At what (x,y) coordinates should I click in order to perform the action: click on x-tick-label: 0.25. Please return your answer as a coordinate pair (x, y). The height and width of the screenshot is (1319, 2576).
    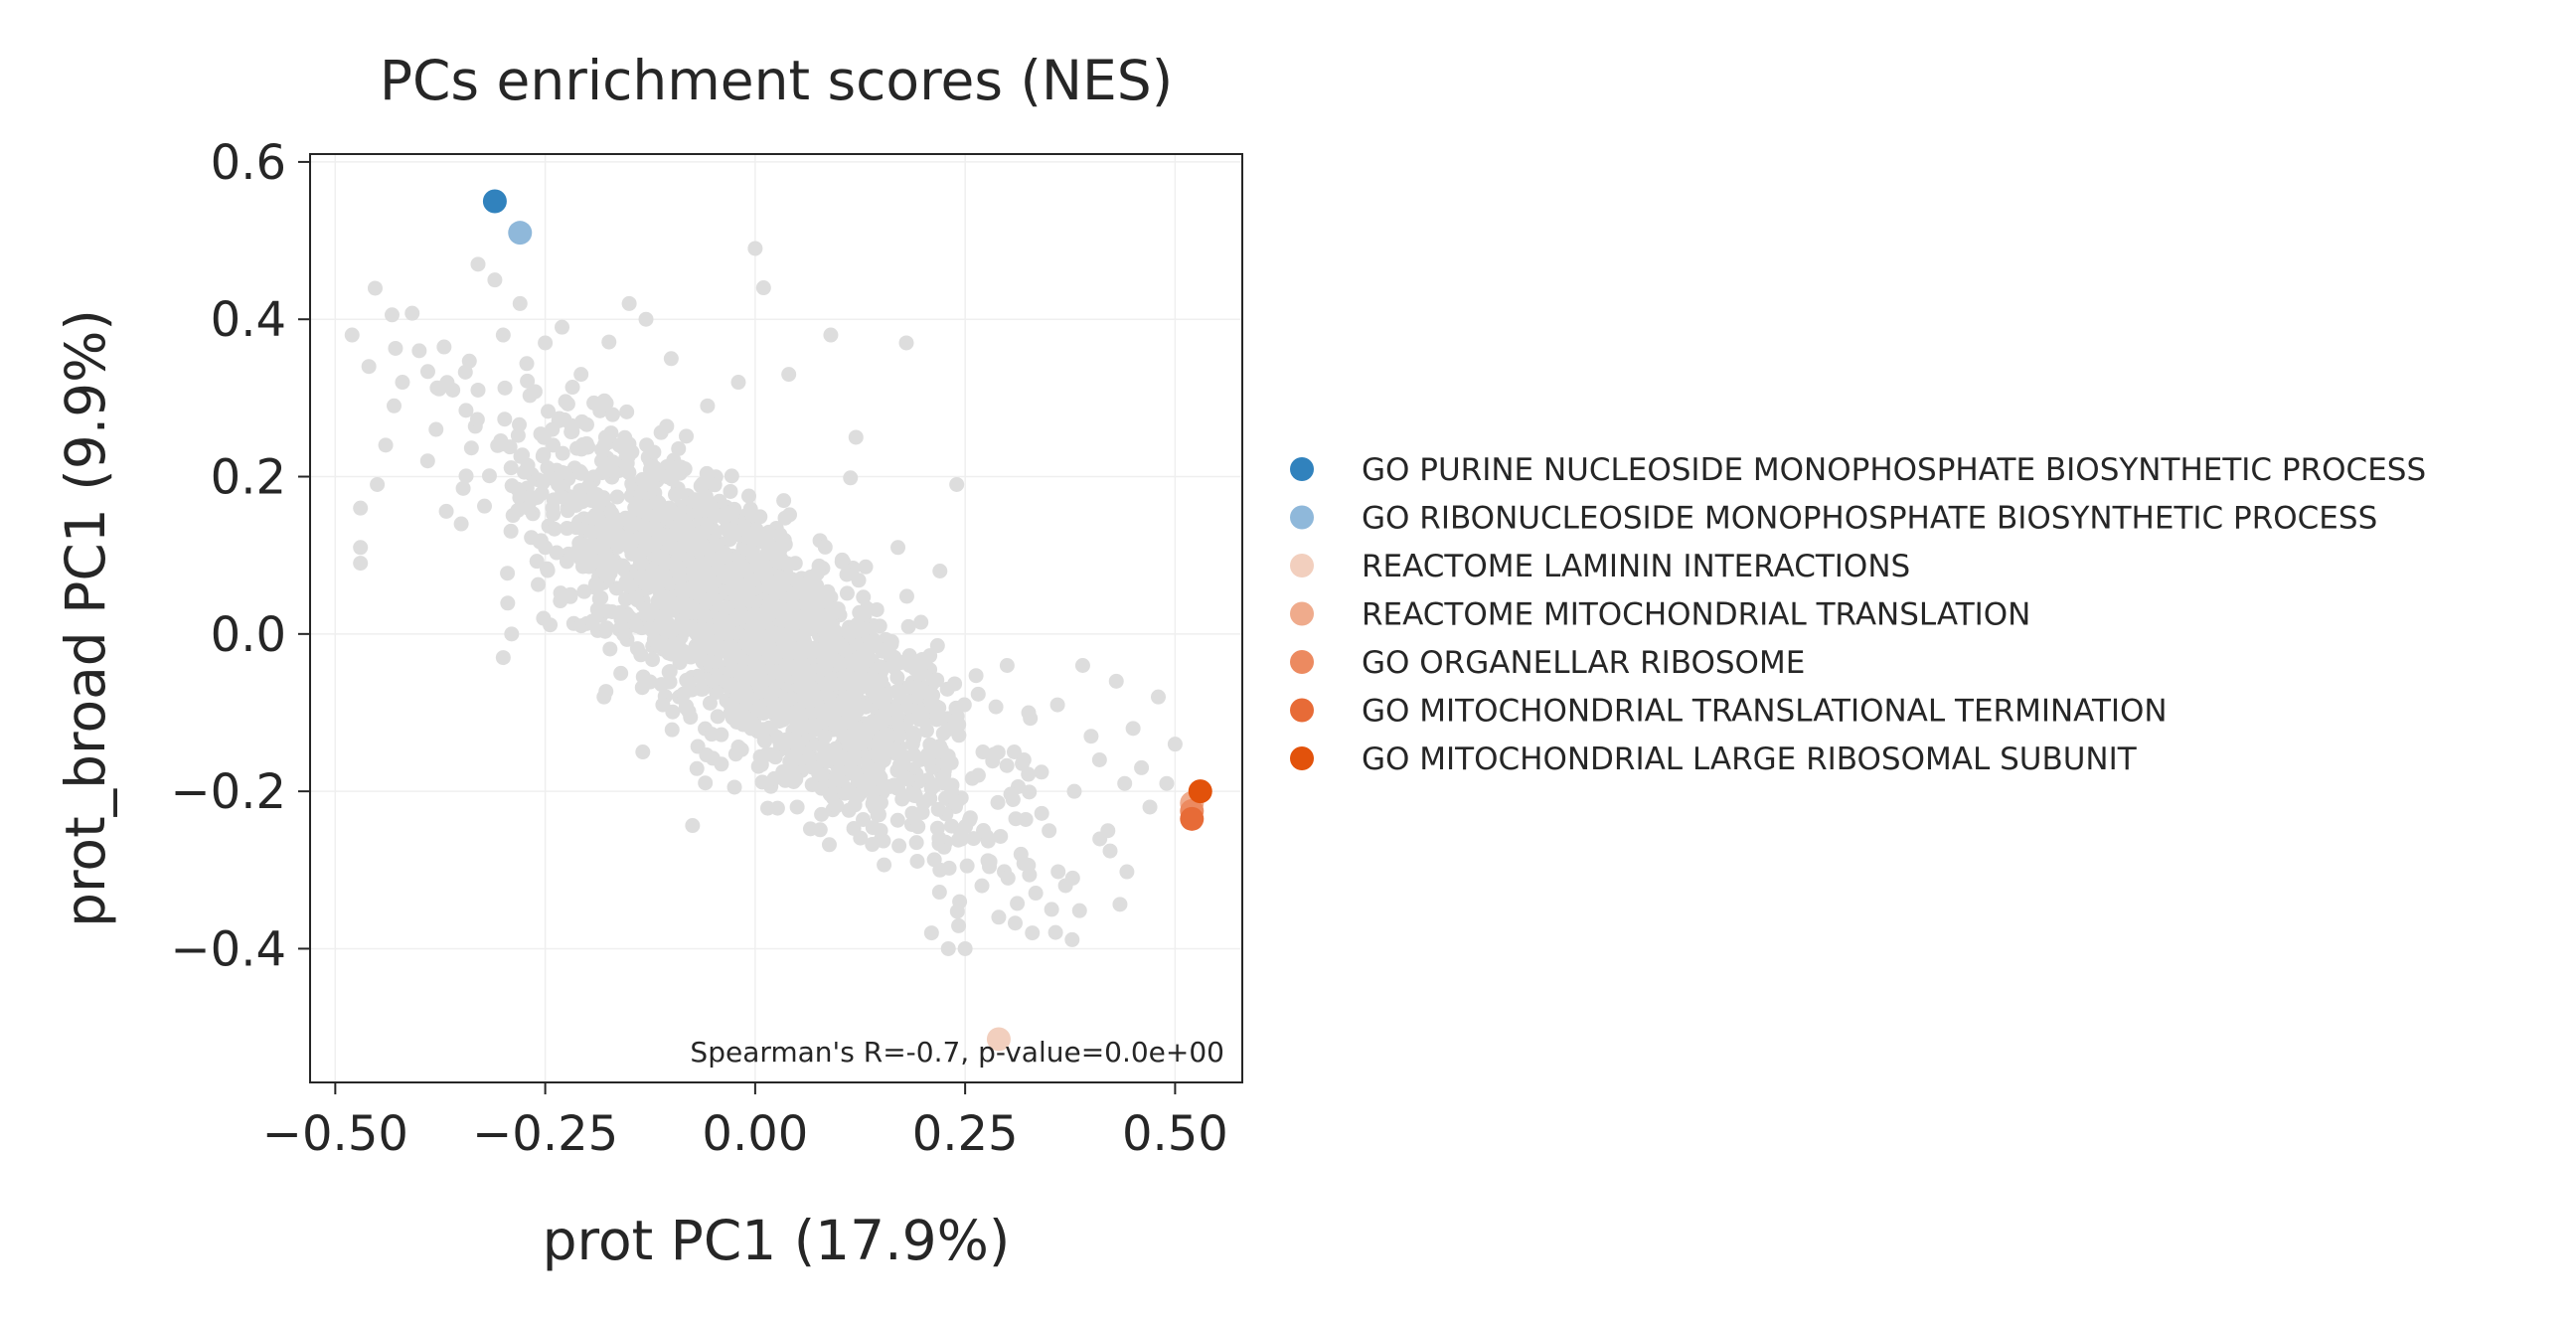
    Looking at the image, I should click on (965, 1134).